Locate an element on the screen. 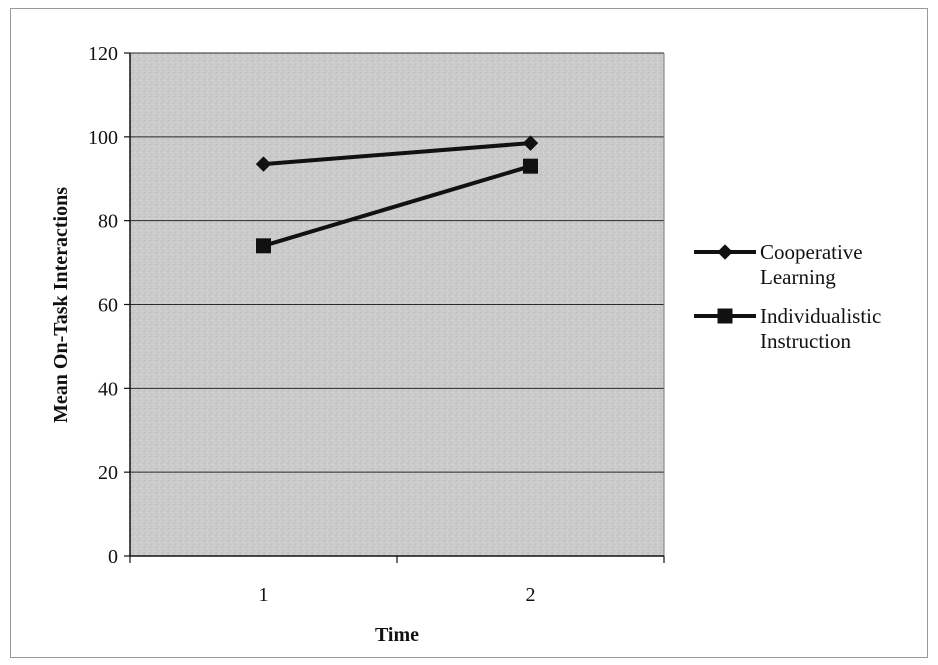  y-tick-label-120: 120 is located at coordinates (103, 54).